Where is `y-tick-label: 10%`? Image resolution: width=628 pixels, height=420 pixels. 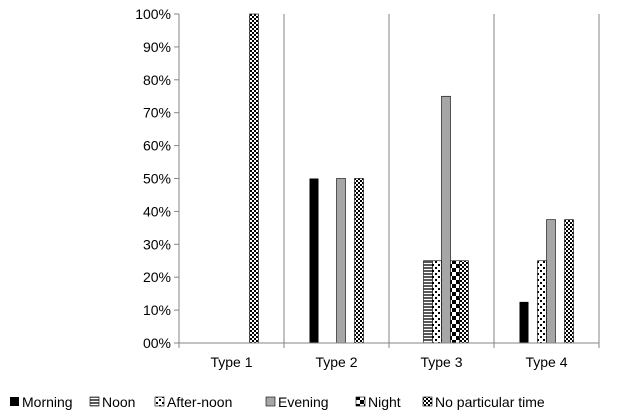 y-tick-label: 10% is located at coordinates (157, 310).